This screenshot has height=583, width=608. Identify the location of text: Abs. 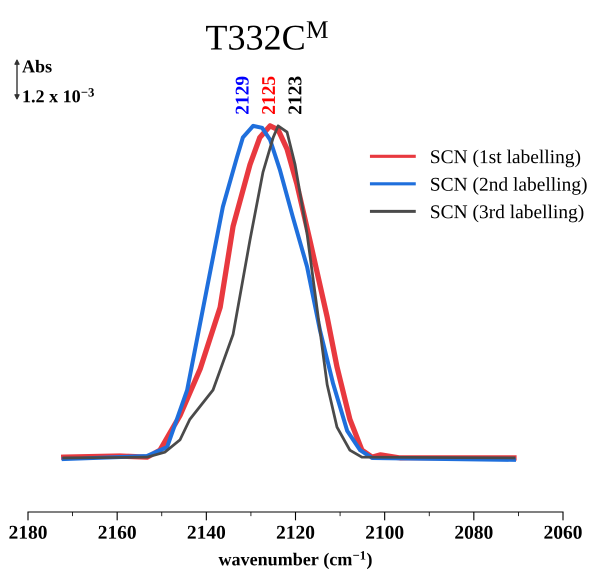
(37, 66).